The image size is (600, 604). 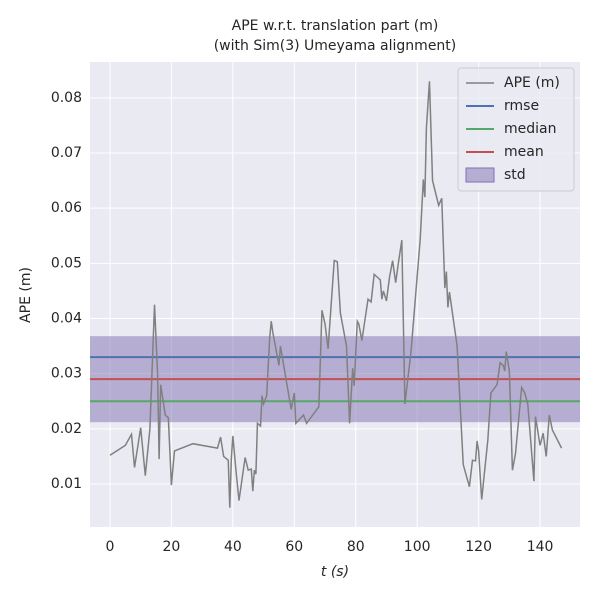 I want to click on legend-label: mean, so click(x=524, y=152).